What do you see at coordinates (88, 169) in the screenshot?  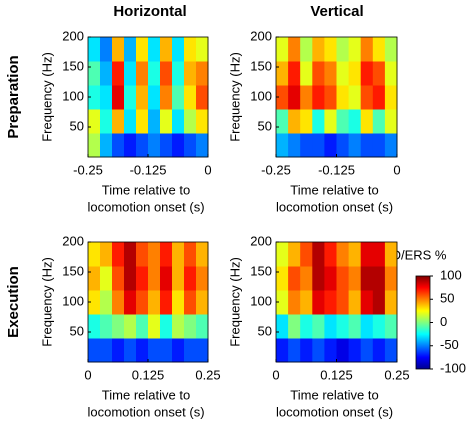 I see `x-tick-label: -0.25` at bounding box center [88, 169].